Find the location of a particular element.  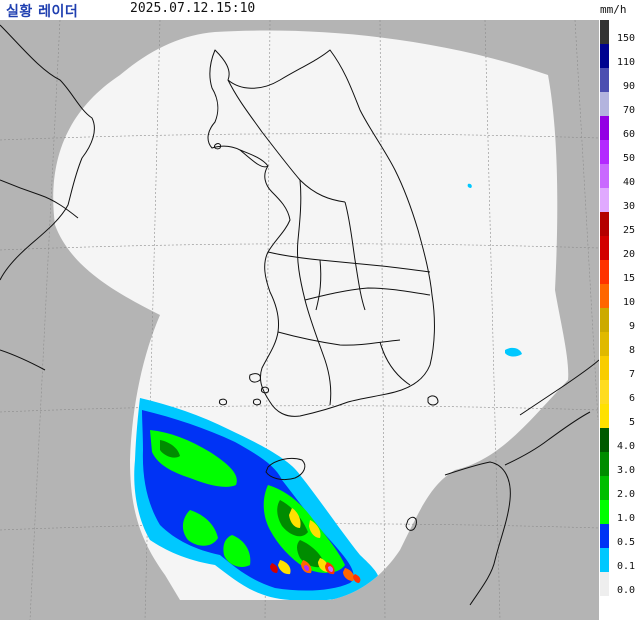

legend-item: 7 is located at coordinates (617, 368).